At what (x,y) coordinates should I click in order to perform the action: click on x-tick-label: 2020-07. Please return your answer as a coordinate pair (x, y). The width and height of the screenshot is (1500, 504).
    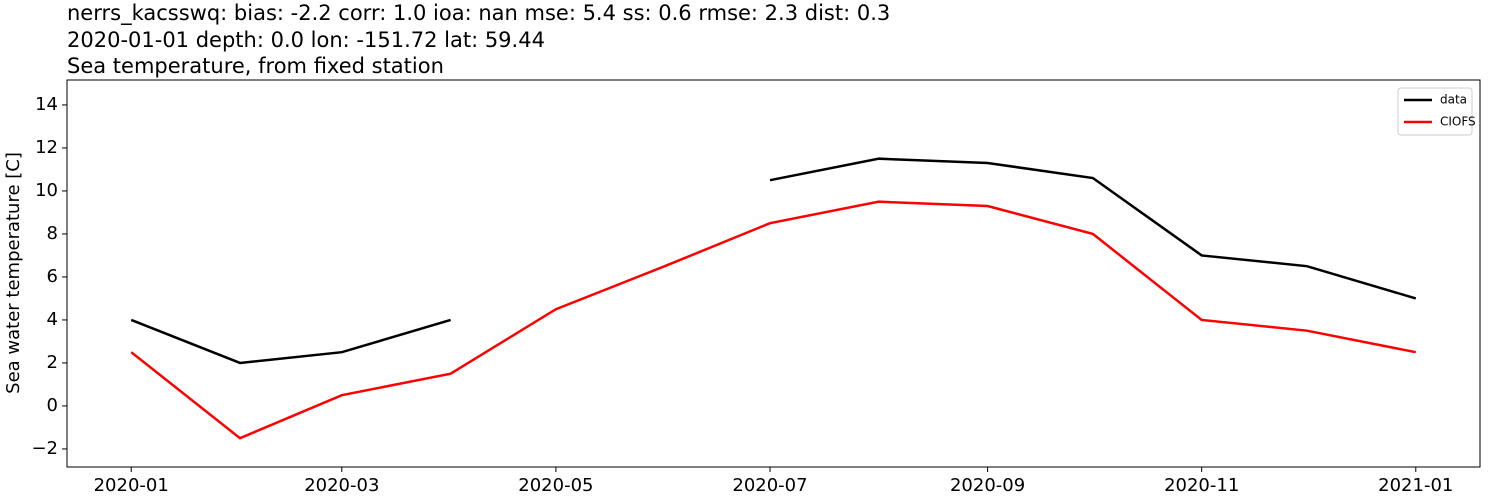
    Looking at the image, I should click on (769, 485).